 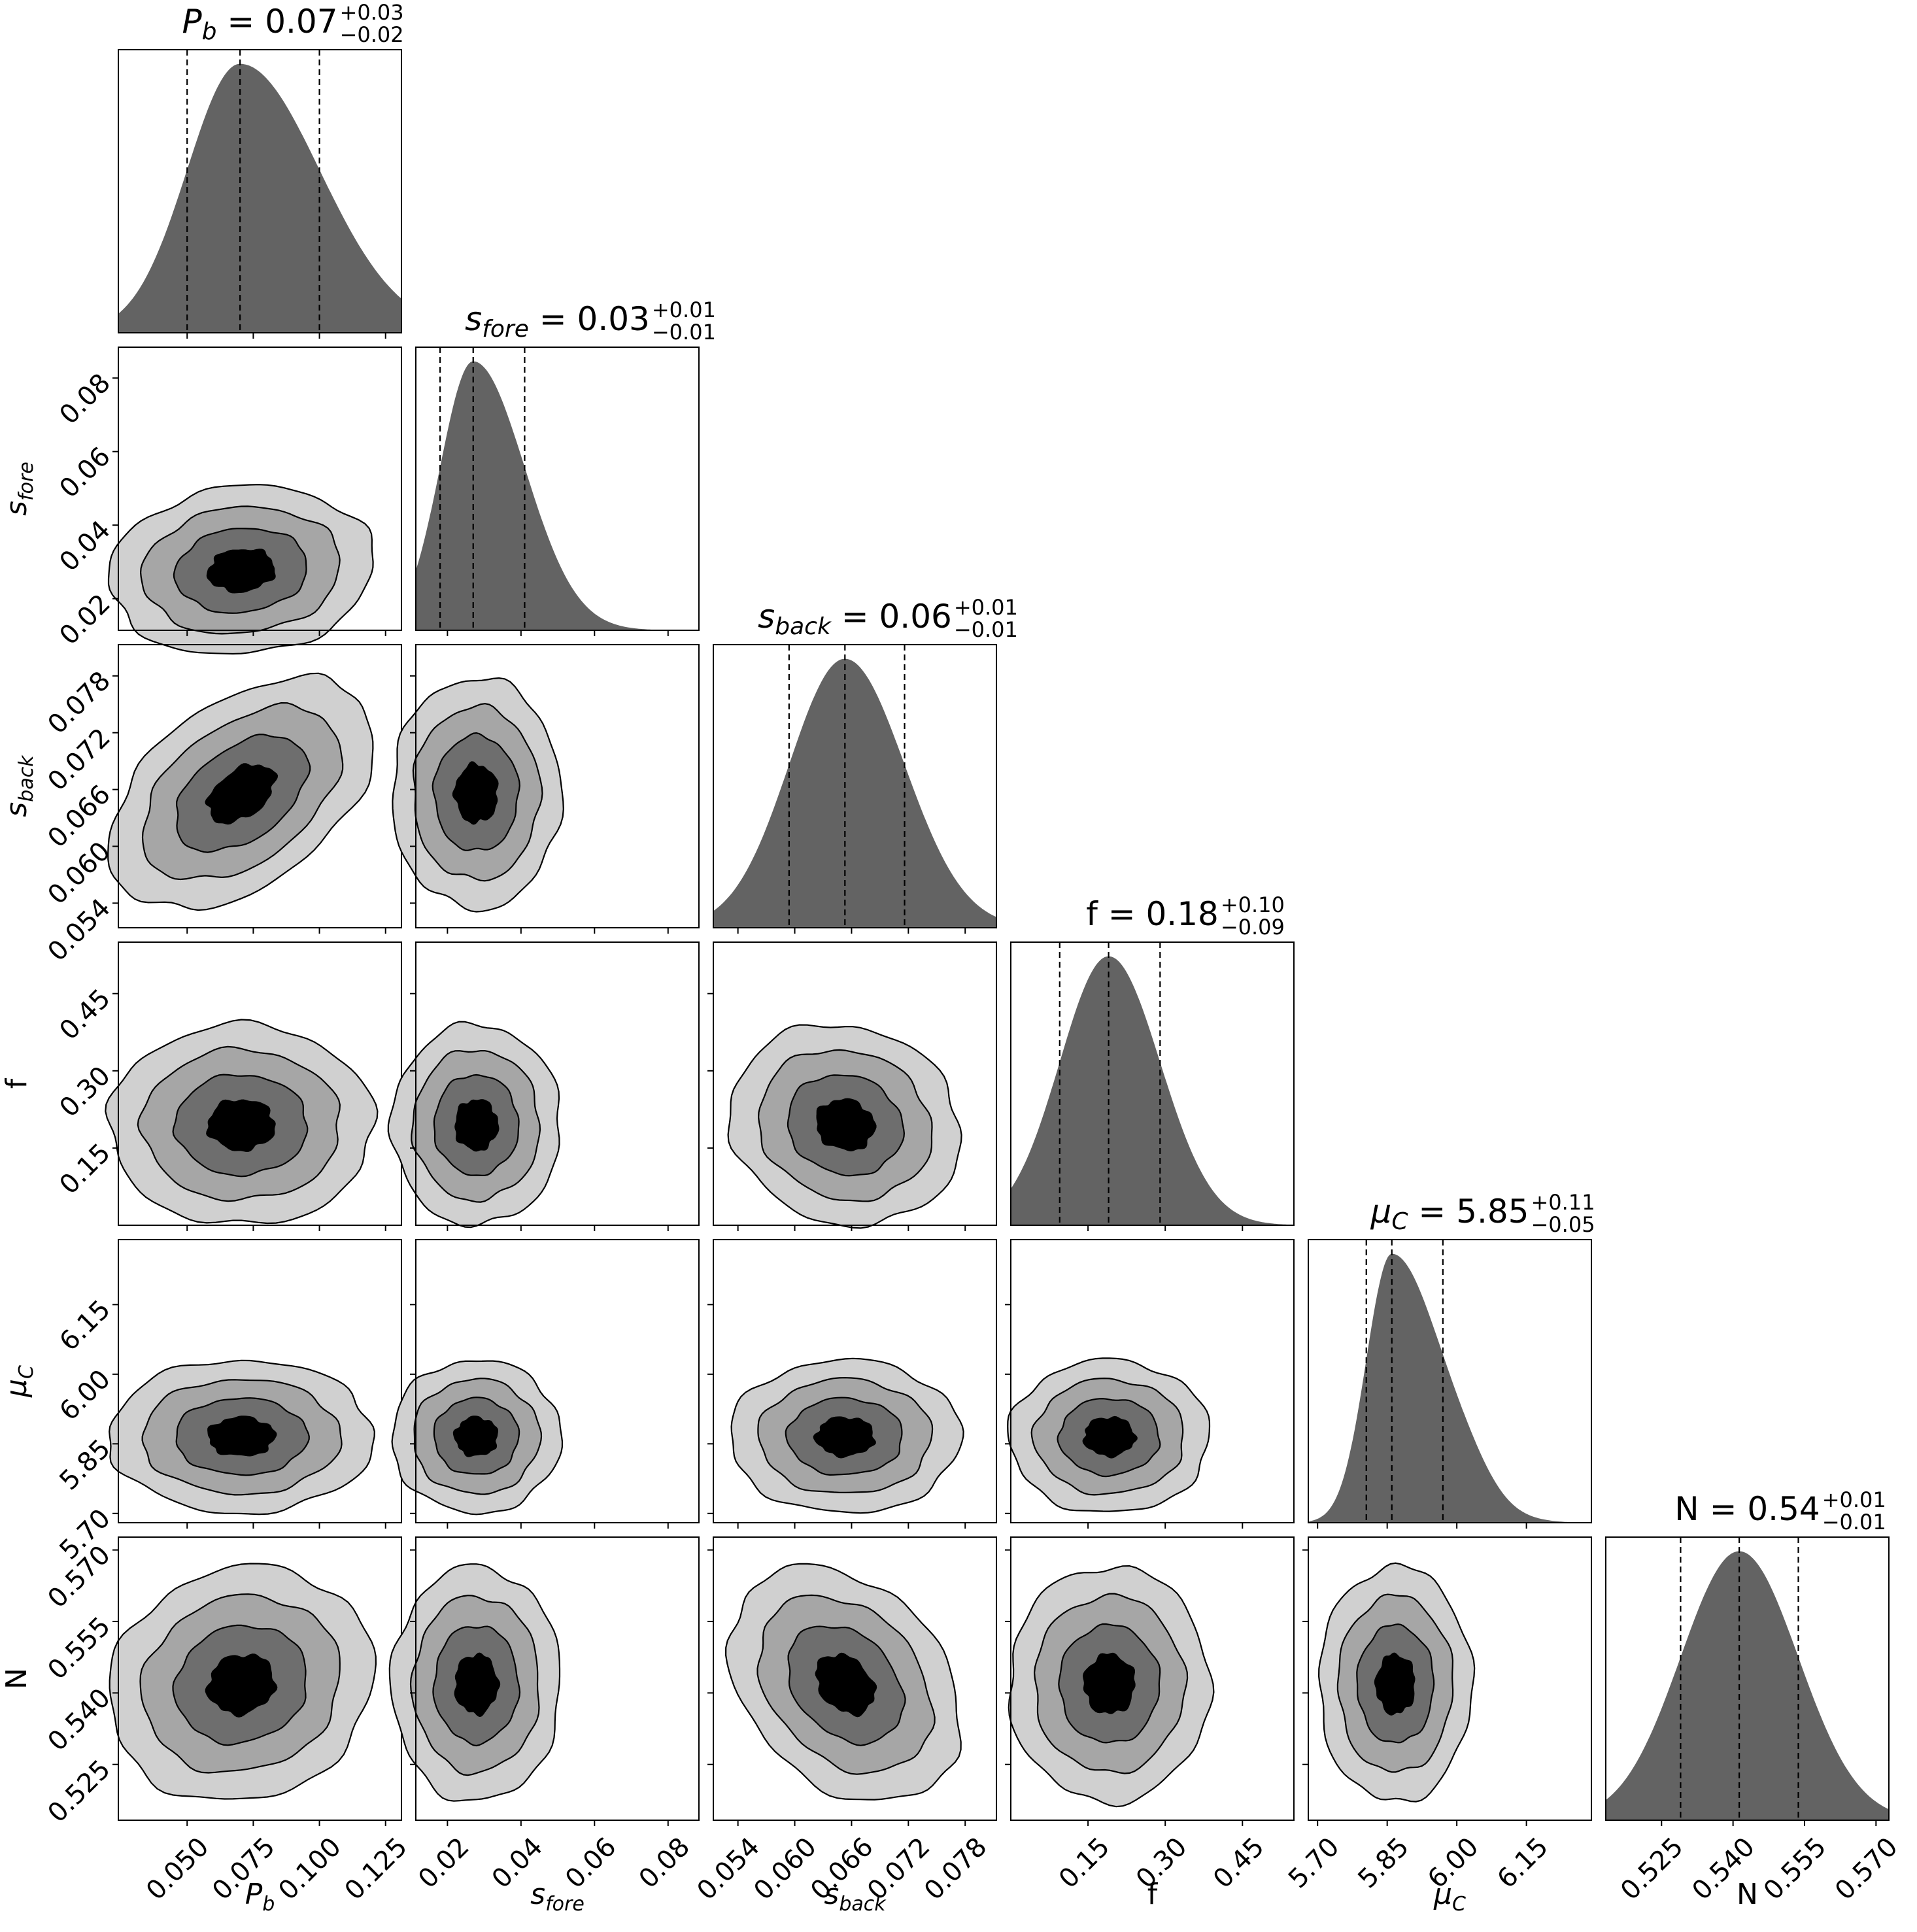 I want to click on y-tick-label: 6.00, so click(x=85, y=1395).